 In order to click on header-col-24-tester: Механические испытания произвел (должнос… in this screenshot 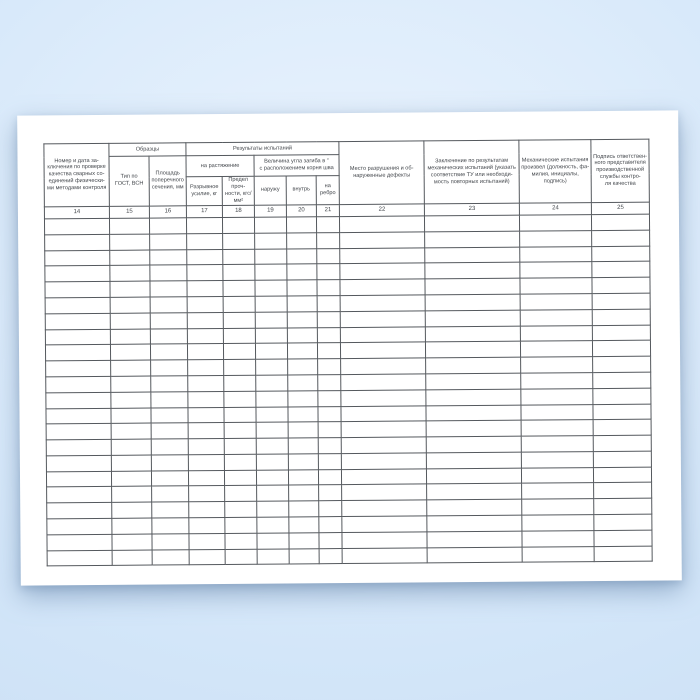, I will do `click(555, 171)`.